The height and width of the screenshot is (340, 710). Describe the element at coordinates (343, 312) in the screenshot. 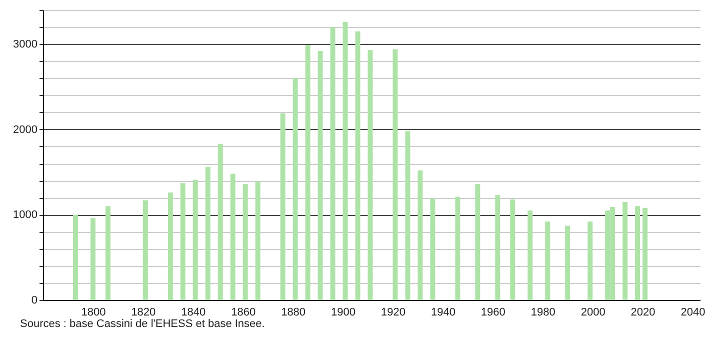

I see `x-tick-label: 1900` at that location.